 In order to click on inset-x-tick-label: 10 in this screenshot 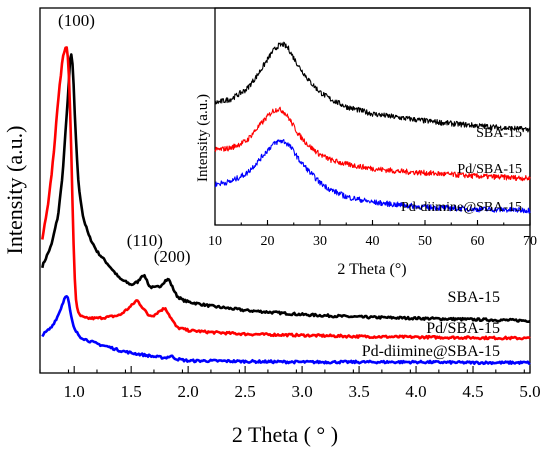, I will do `click(215, 241)`.